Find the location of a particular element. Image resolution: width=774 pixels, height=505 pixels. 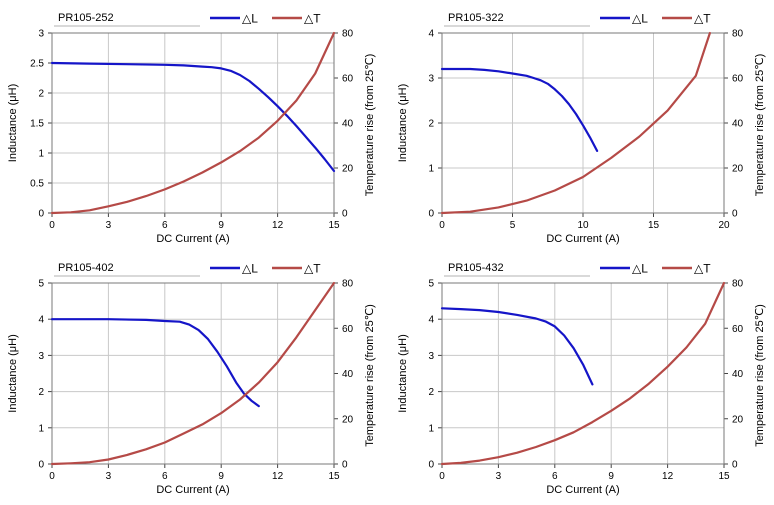

chart-title: PR105-252 is located at coordinates (86, 18).